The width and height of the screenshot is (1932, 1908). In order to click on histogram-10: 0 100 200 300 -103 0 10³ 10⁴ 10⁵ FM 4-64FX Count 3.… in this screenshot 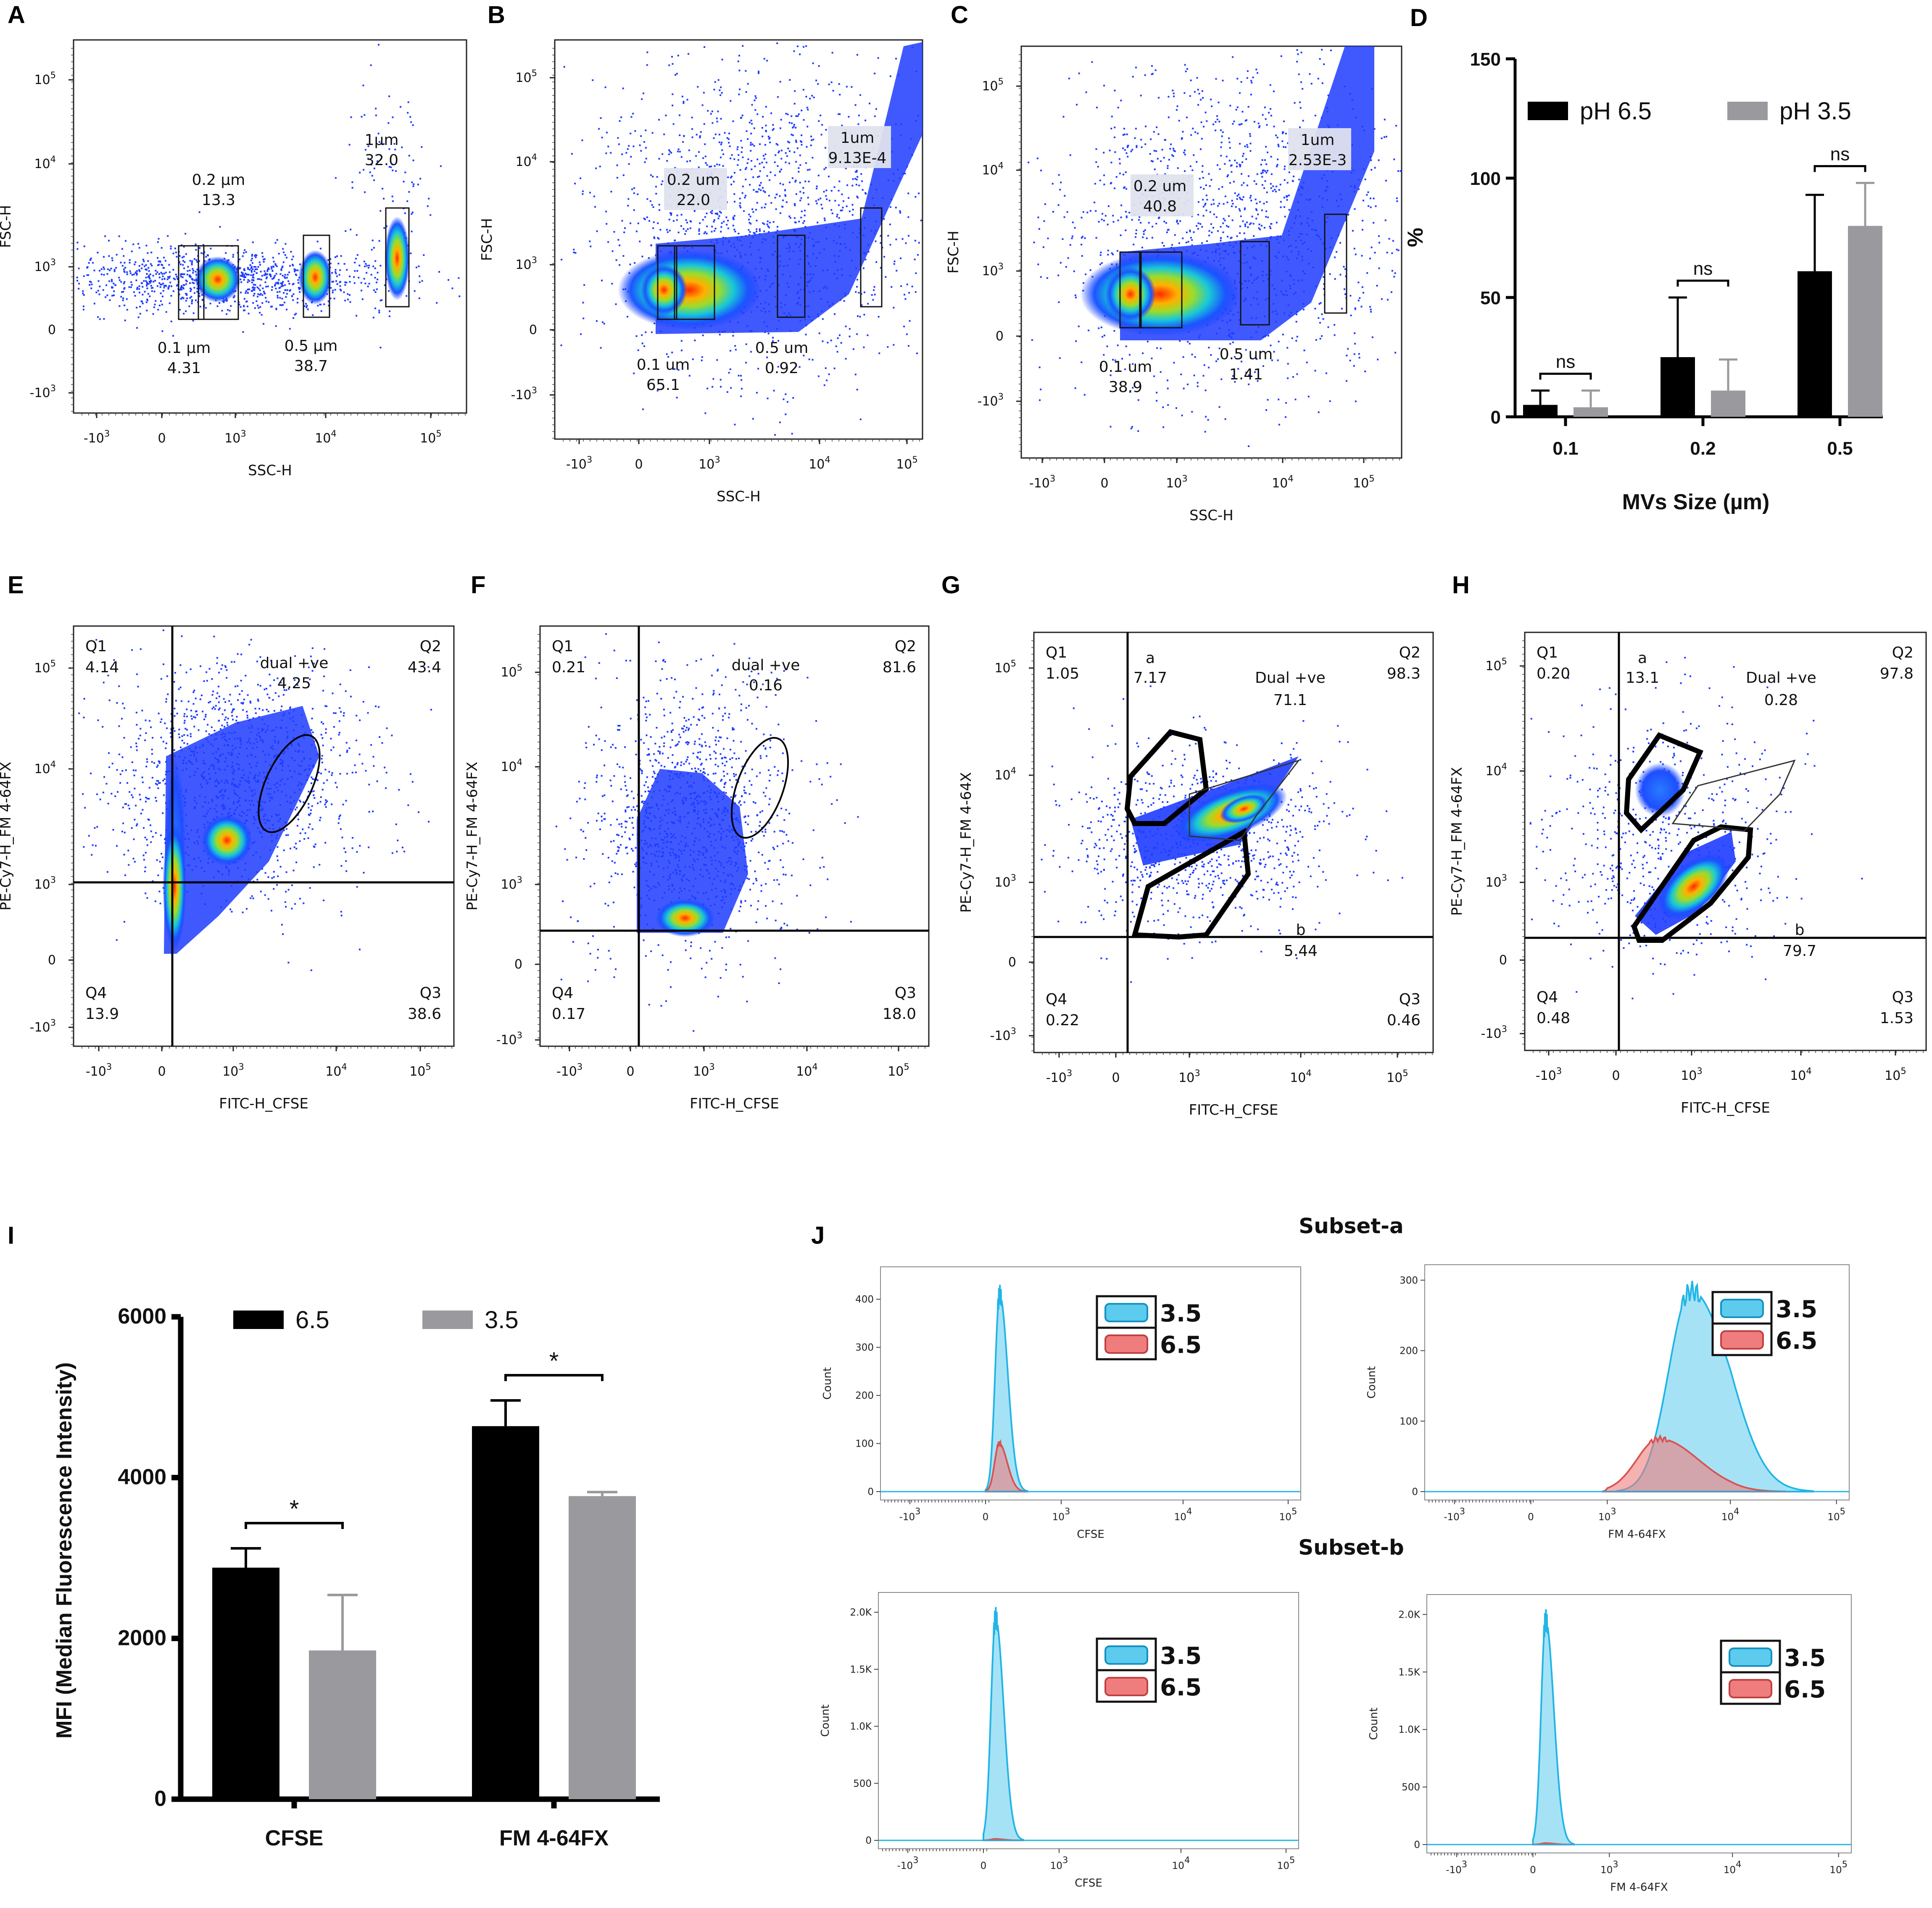, I will do `click(1607, 1402)`.